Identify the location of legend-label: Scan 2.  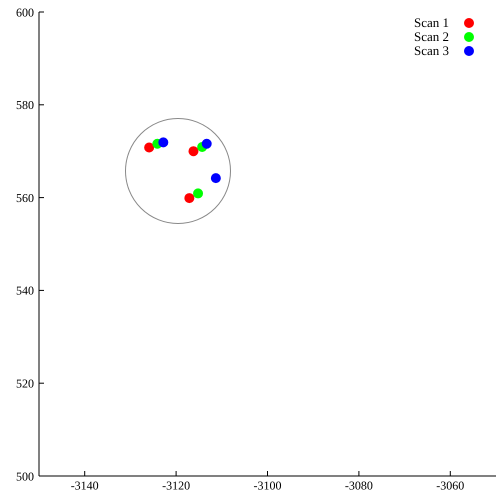
(431, 37).